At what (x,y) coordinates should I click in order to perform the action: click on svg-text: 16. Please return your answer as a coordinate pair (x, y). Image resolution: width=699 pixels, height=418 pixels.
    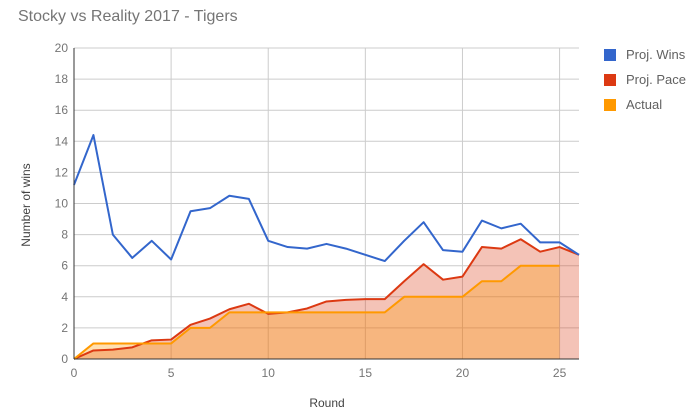
    Looking at the image, I should click on (62, 110).